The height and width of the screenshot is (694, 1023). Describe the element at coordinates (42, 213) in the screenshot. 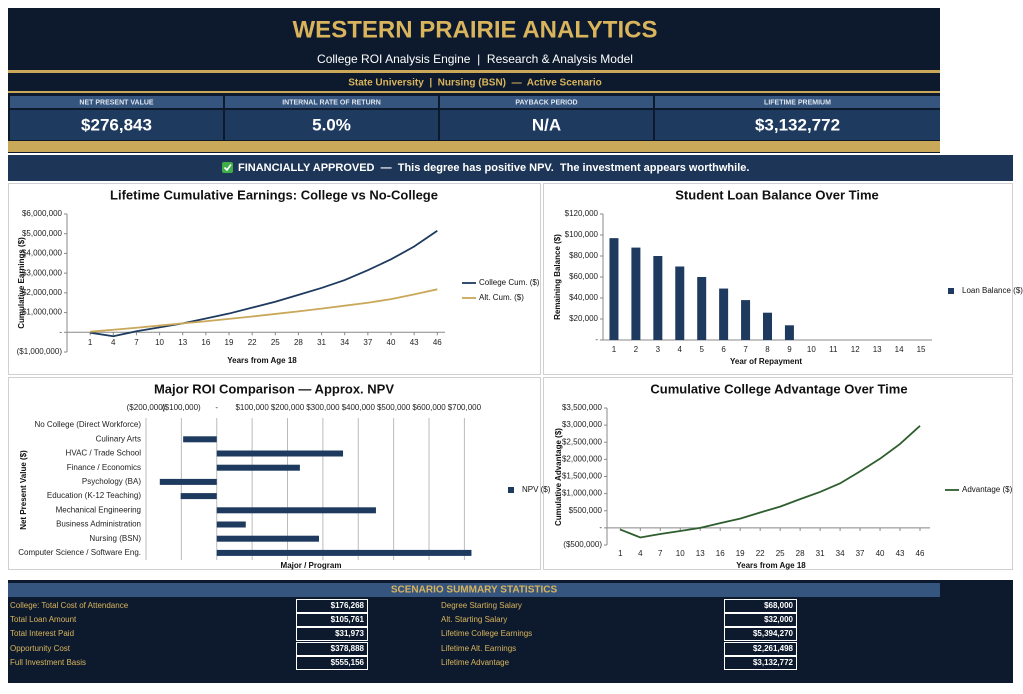

I see `y-tick-label: $6,000,000` at that location.